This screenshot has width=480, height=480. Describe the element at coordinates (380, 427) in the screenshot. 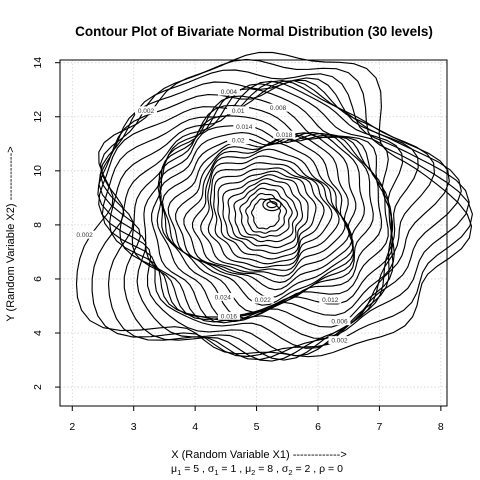

I see `x-tick-label: 7` at that location.